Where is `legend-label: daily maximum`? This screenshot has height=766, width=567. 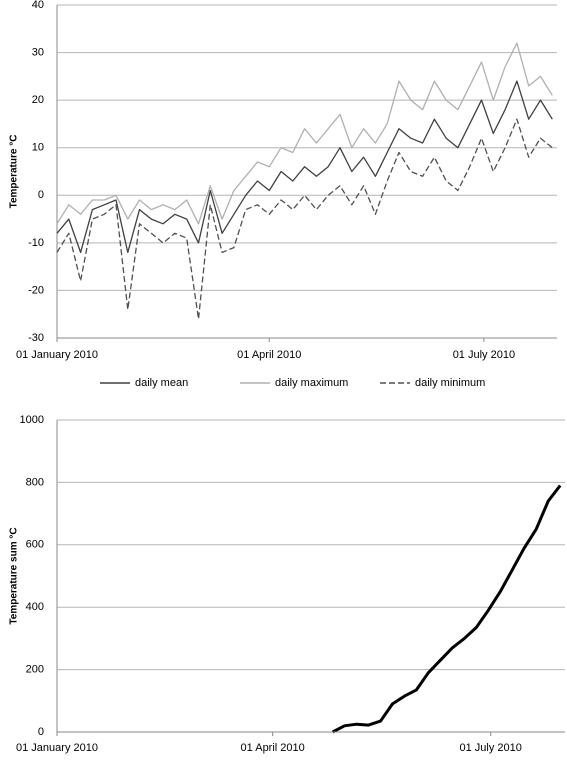 legend-label: daily maximum is located at coordinates (311, 383).